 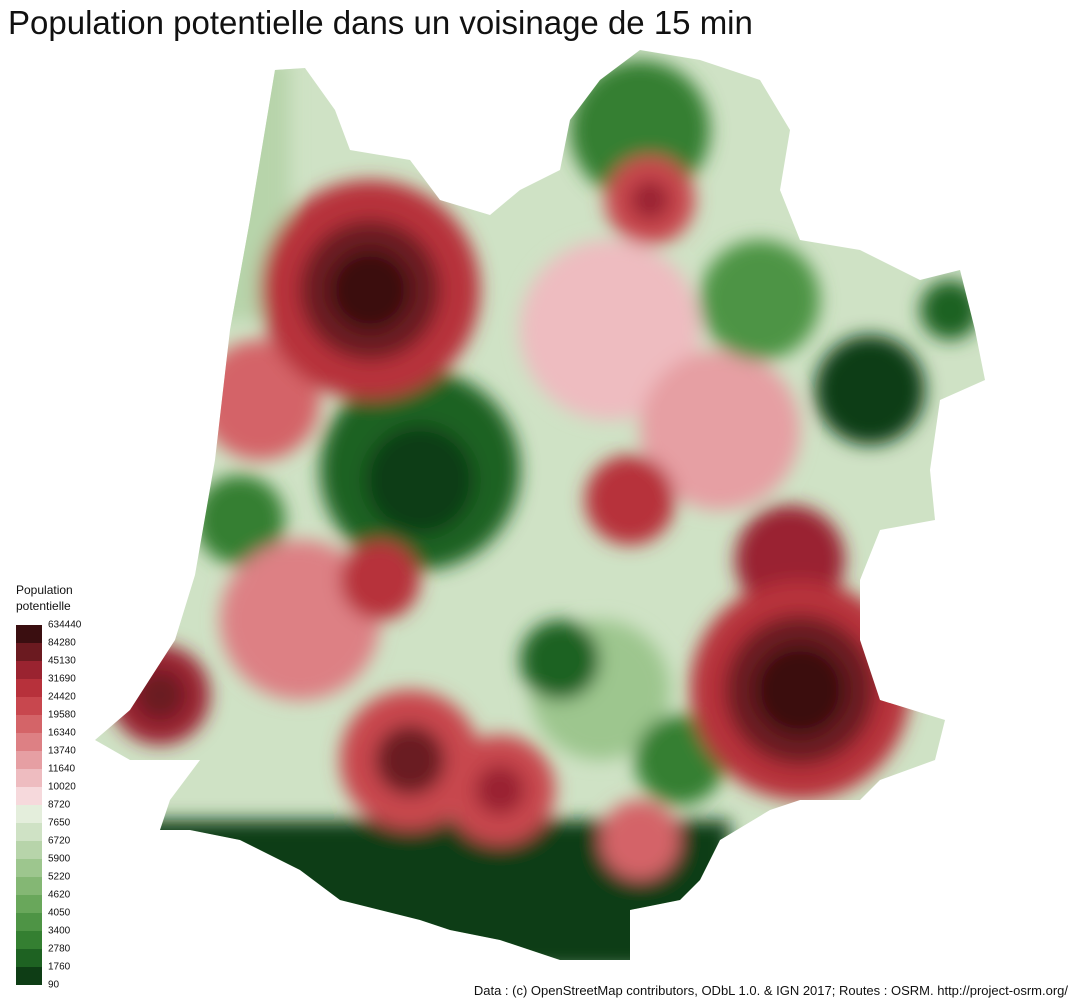 I want to click on legend-label: 2780, so click(x=59, y=949).